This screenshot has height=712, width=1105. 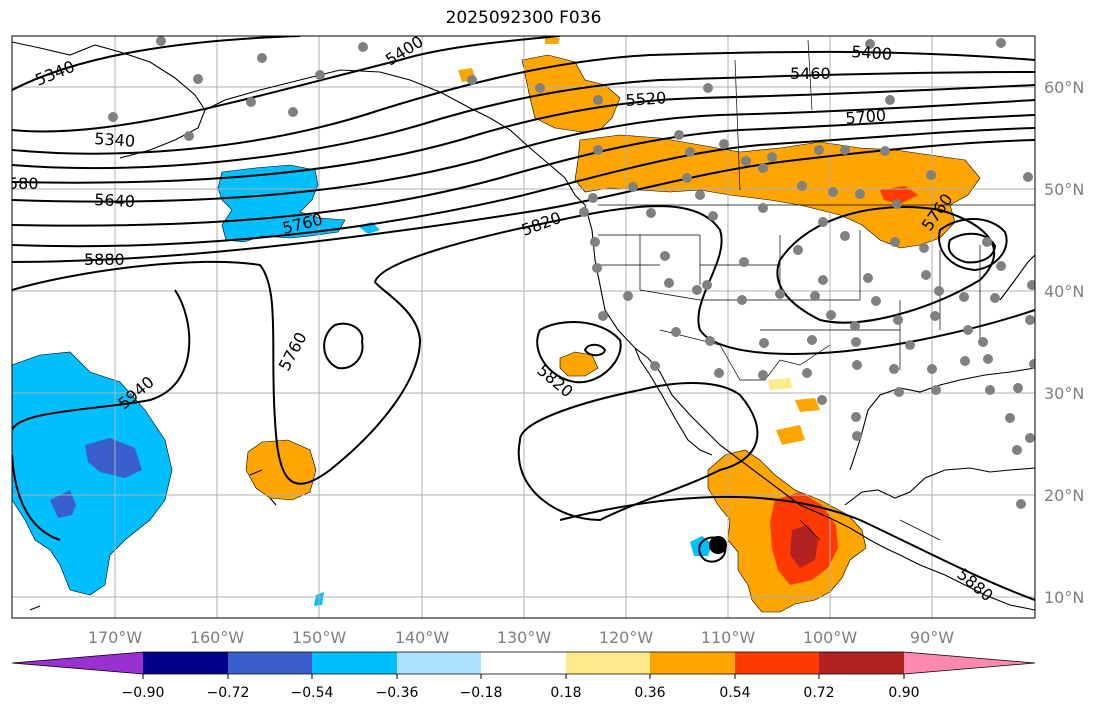 What do you see at coordinates (1064, 189) in the screenshot?
I see `lat-label: 50°N` at bounding box center [1064, 189].